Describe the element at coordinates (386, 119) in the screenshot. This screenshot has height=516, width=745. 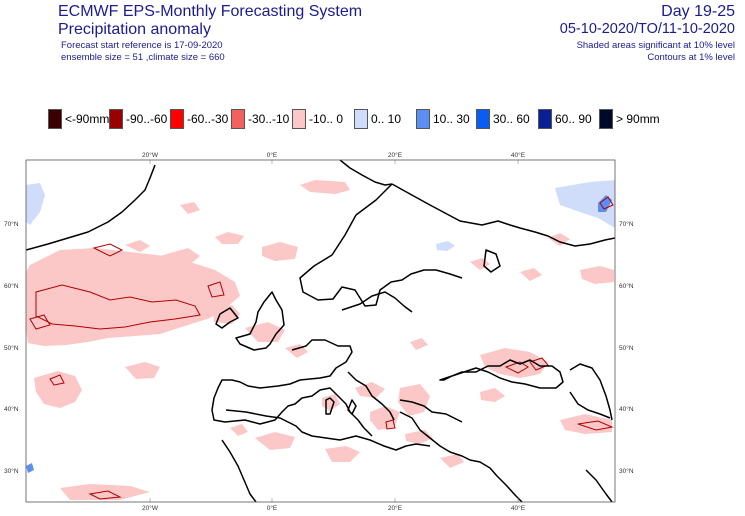
I see `legend-label: 0.. 10` at that location.